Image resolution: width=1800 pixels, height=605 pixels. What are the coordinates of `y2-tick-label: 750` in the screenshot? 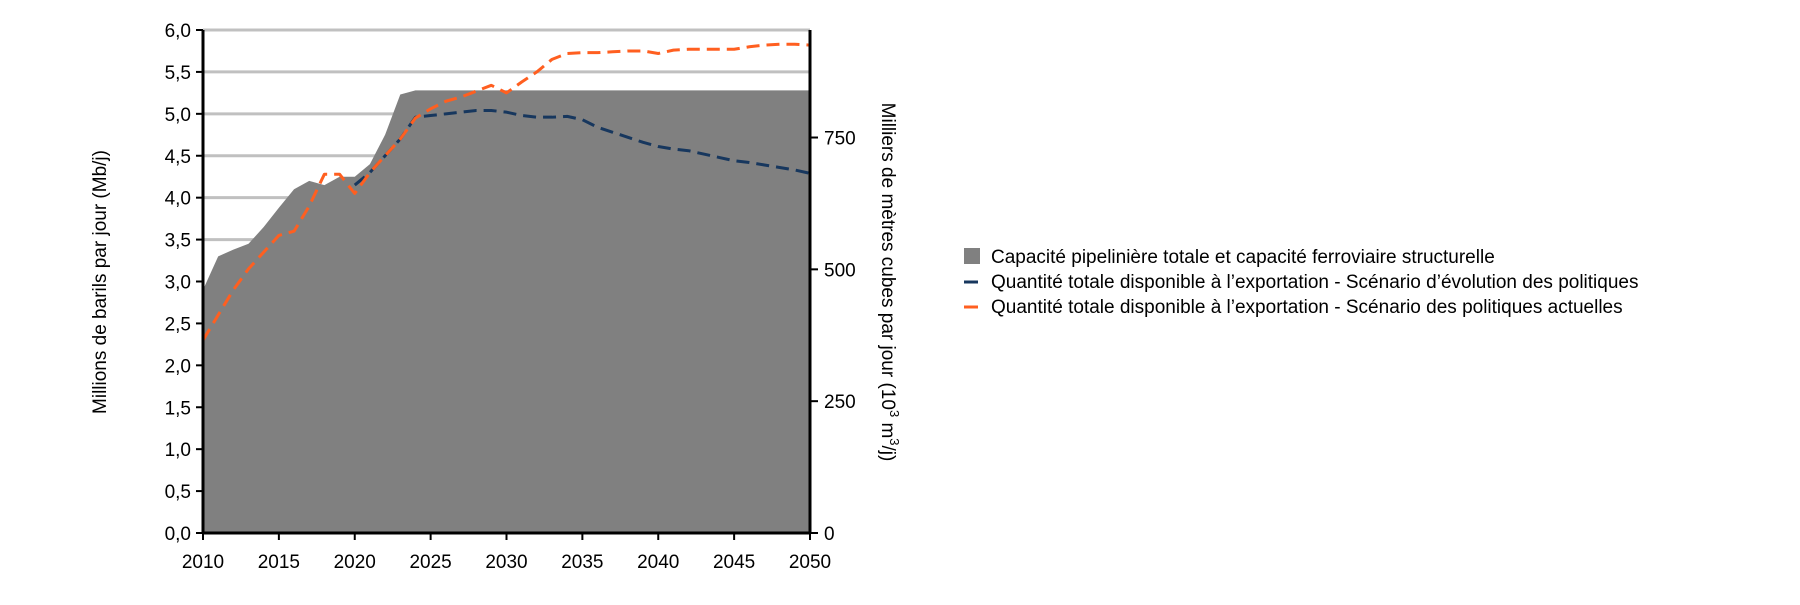 It's located at (840, 139).